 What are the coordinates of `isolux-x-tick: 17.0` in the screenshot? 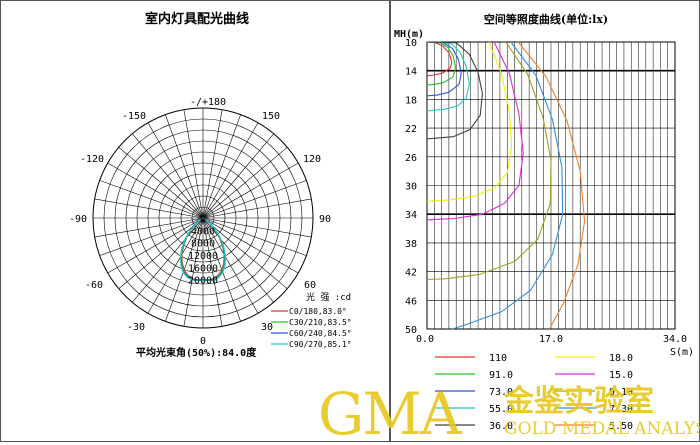 It's located at (551, 339).